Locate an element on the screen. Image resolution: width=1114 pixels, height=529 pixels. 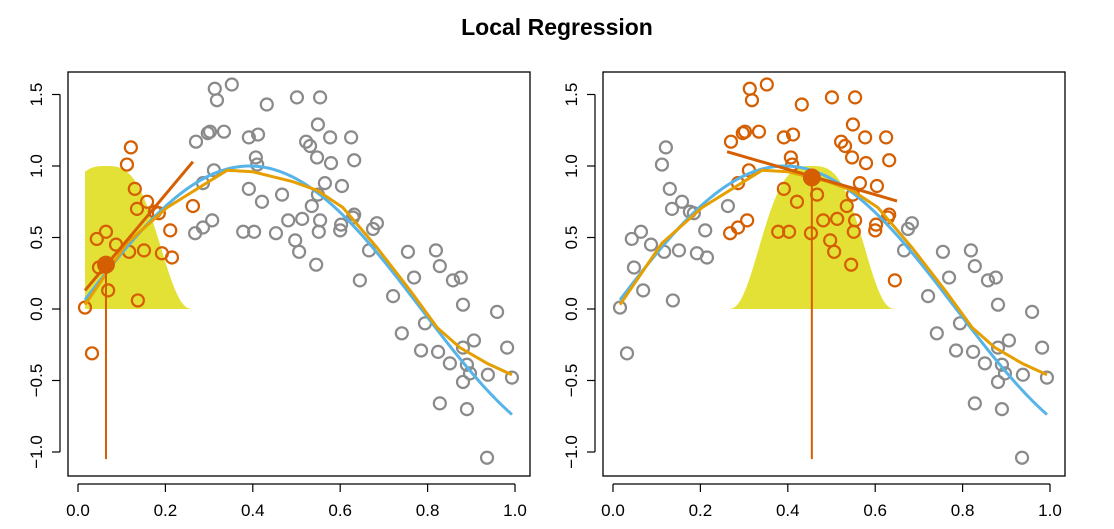
x-tick-label: 0.4 is located at coordinates (788, 510).